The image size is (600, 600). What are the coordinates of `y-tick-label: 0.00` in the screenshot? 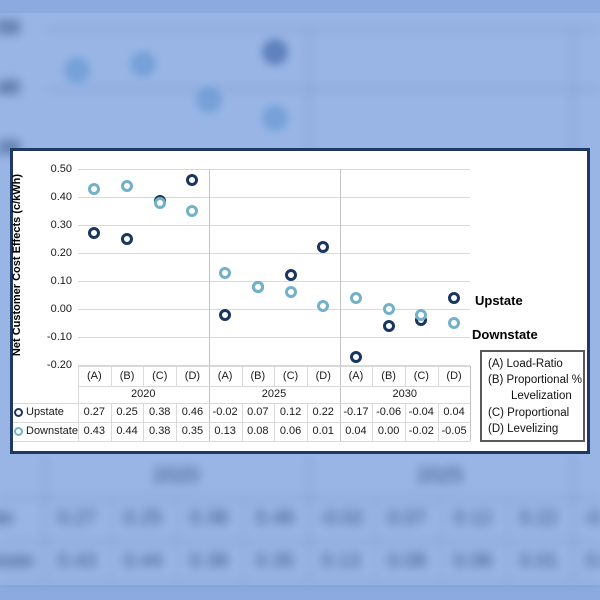 It's located at (61, 309).